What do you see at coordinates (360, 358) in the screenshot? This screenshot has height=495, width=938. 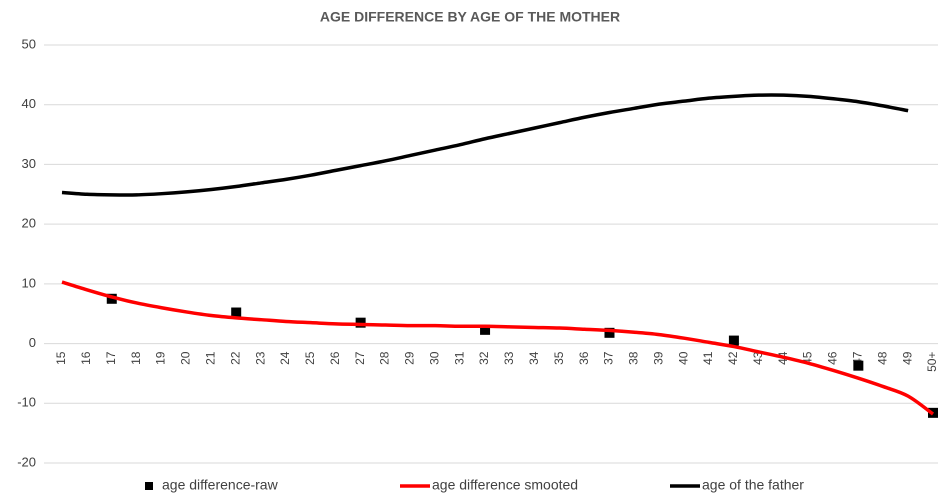 I see `x-tick-label: 27` at bounding box center [360, 358].